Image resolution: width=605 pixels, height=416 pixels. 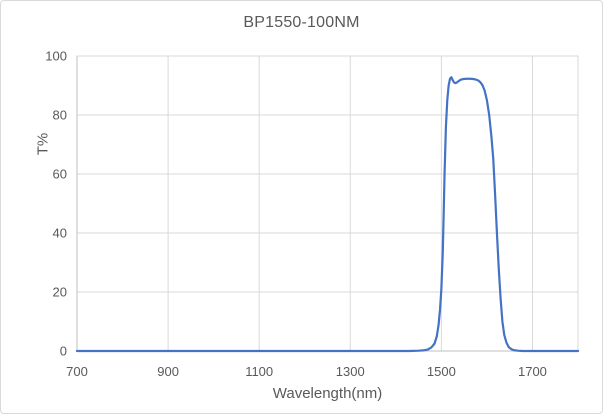 I want to click on y-tick-label: 20, so click(x=60, y=292).